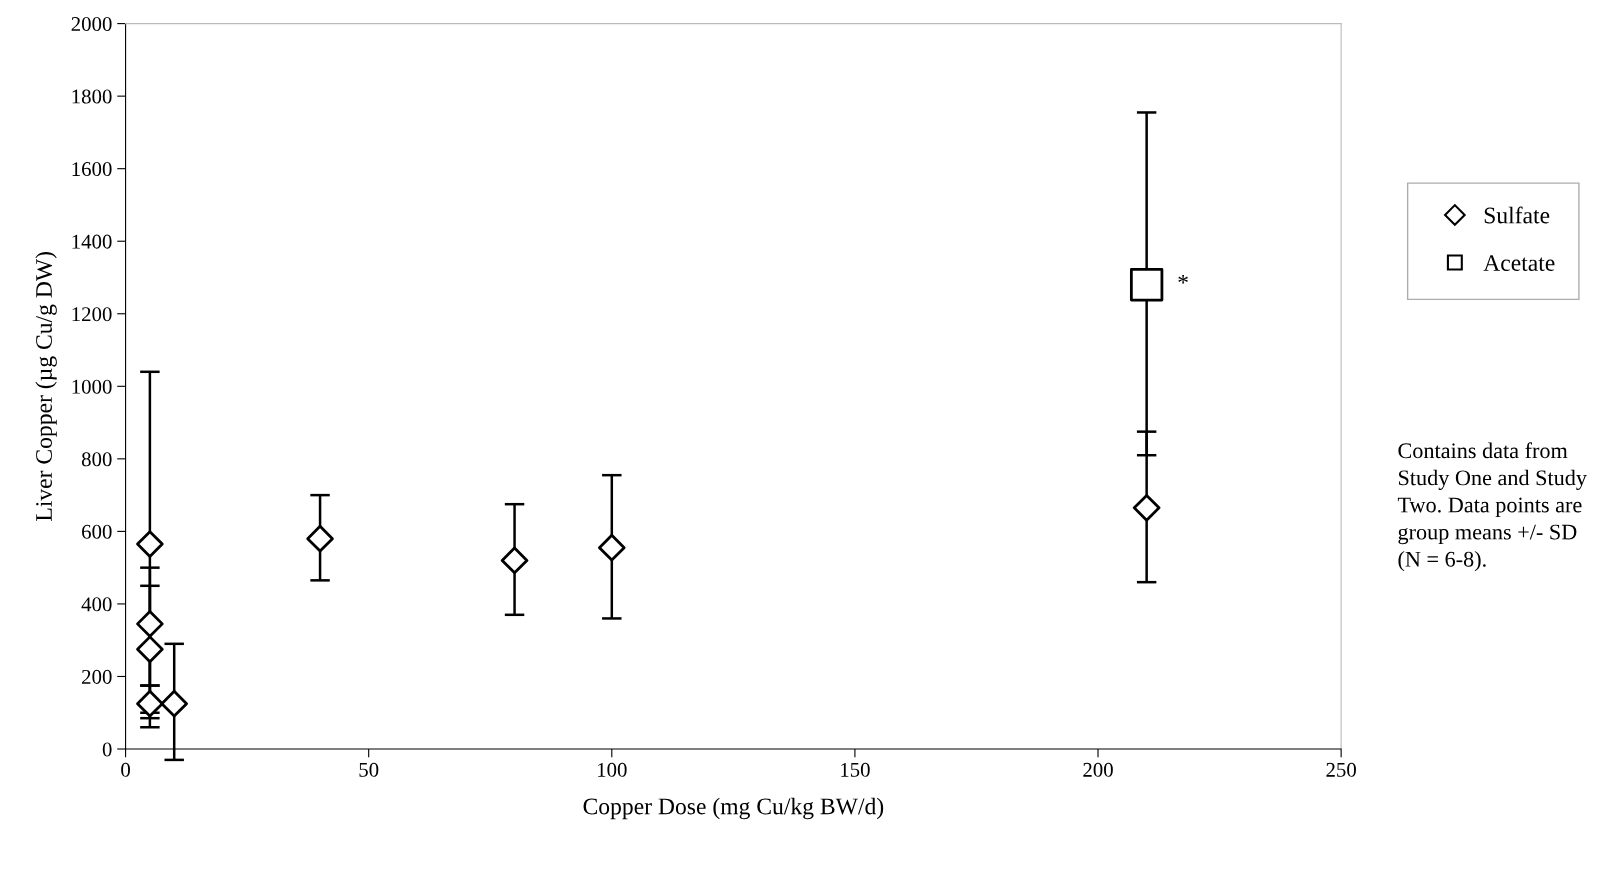 This screenshot has height=874, width=1610. I want to click on text: Contains data from Study One and Study Two. Data points are group means +/- SD (N = 6-8)., so click(1492, 507).